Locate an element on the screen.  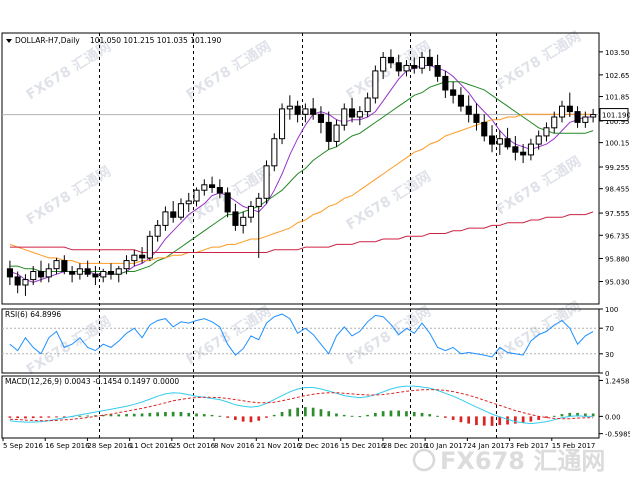
date-axis-label-1: 16 Sep 2016 is located at coordinates (67, 446).